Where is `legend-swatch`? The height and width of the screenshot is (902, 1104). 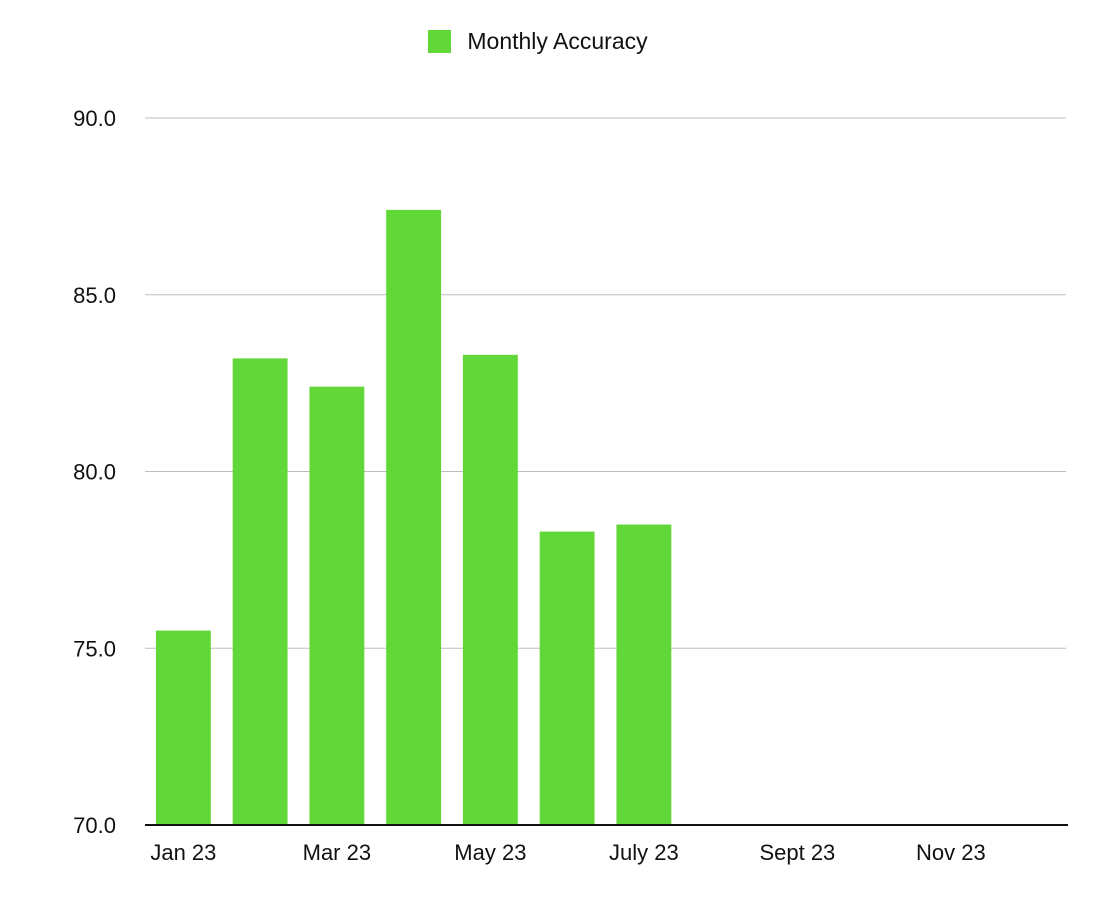 legend-swatch is located at coordinates (440, 41).